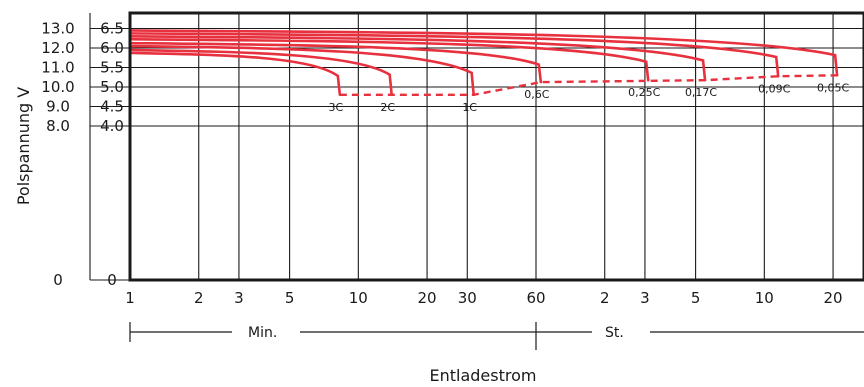  I want to click on x-tick-label: 1, so click(130, 298).